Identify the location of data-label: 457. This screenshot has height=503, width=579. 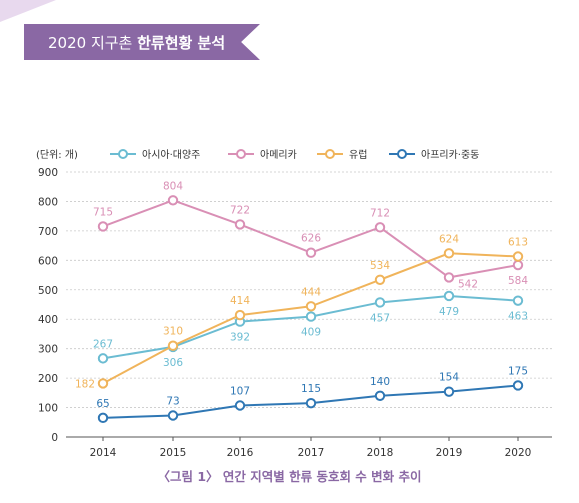
(380, 318).